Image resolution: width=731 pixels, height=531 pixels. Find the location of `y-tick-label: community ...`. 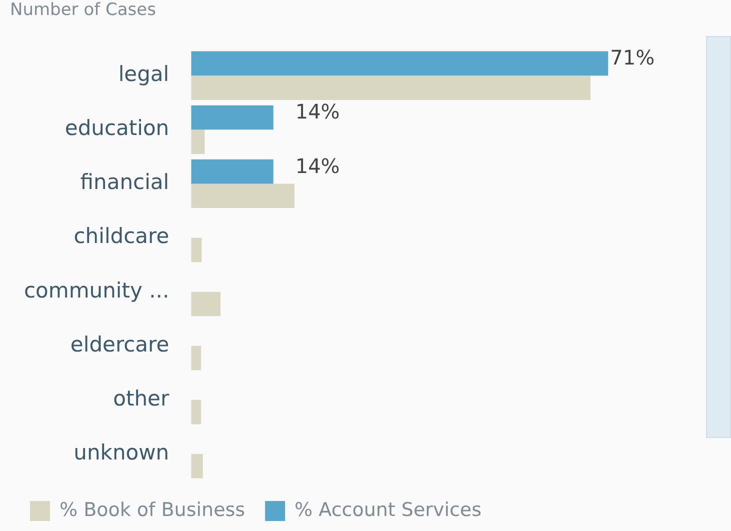

y-tick-label: community ... is located at coordinates (97, 290).